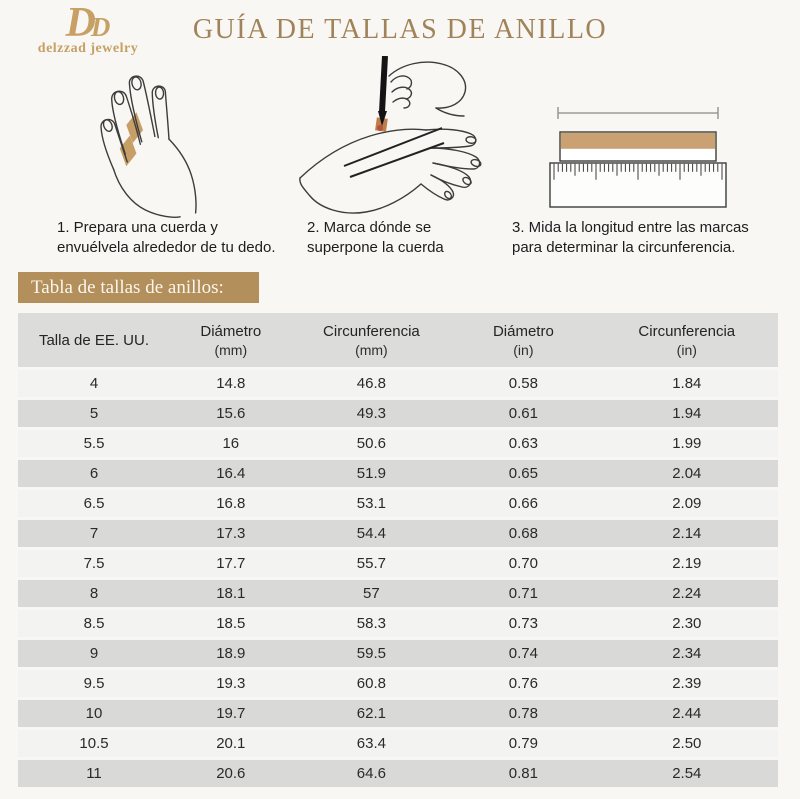  I want to click on table-cell: 18.9, so click(231, 653).